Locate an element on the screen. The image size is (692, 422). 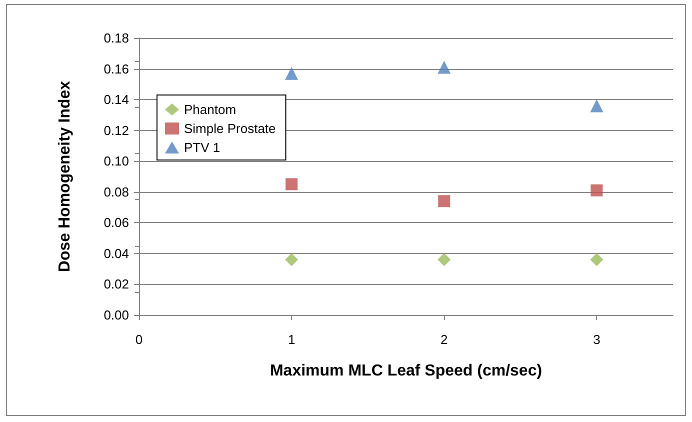
y-tick-label: 0.10 is located at coordinates (116, 161).